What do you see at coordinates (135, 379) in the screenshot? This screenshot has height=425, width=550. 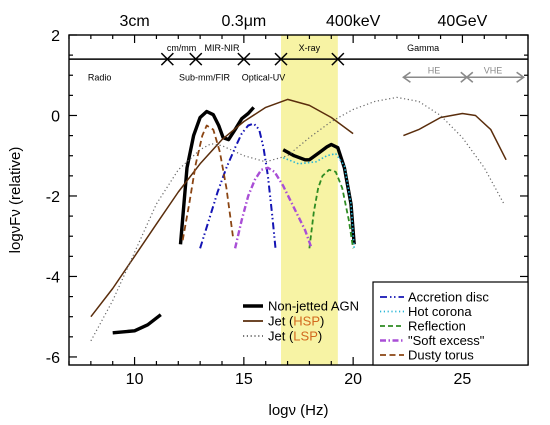 I see `x-tick-label: 10` at bounding box center [135, 379].